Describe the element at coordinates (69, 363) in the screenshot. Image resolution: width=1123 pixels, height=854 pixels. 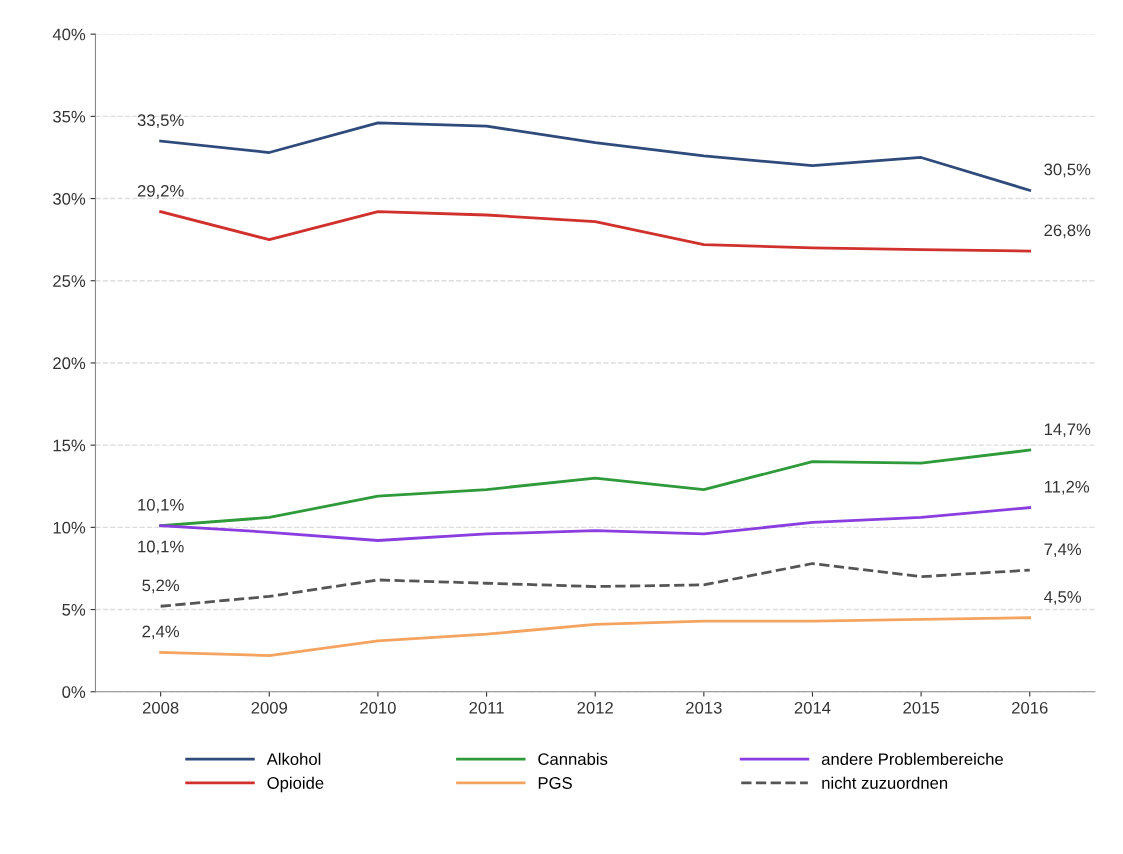
I see `y-tick-label: 20%` at that location.